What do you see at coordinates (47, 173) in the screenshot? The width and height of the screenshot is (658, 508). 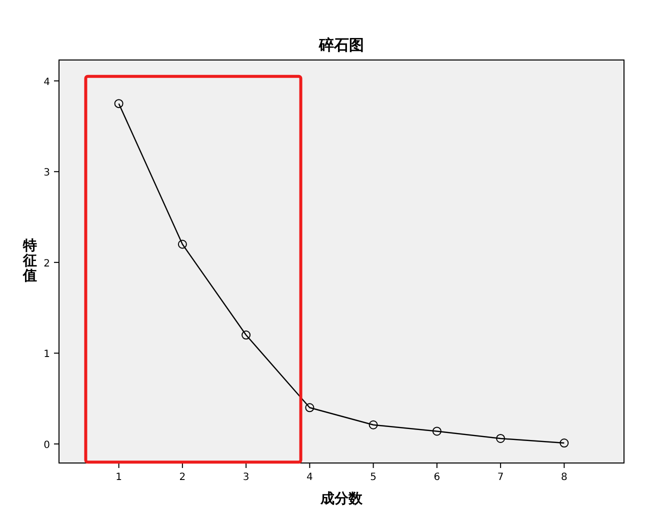 I see `y-tick-label: 3` at bounding box center [47, 173].